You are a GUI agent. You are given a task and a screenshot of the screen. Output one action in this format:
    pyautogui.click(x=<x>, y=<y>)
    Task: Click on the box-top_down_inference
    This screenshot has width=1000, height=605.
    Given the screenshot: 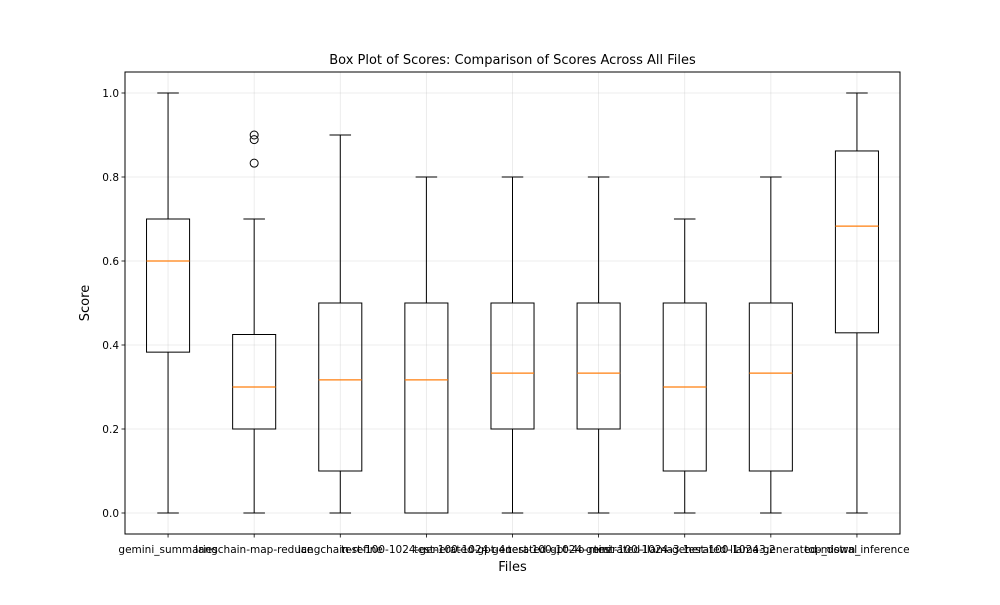 What is the action you would take?
    pyautogui.click(x=856, y=303)
    